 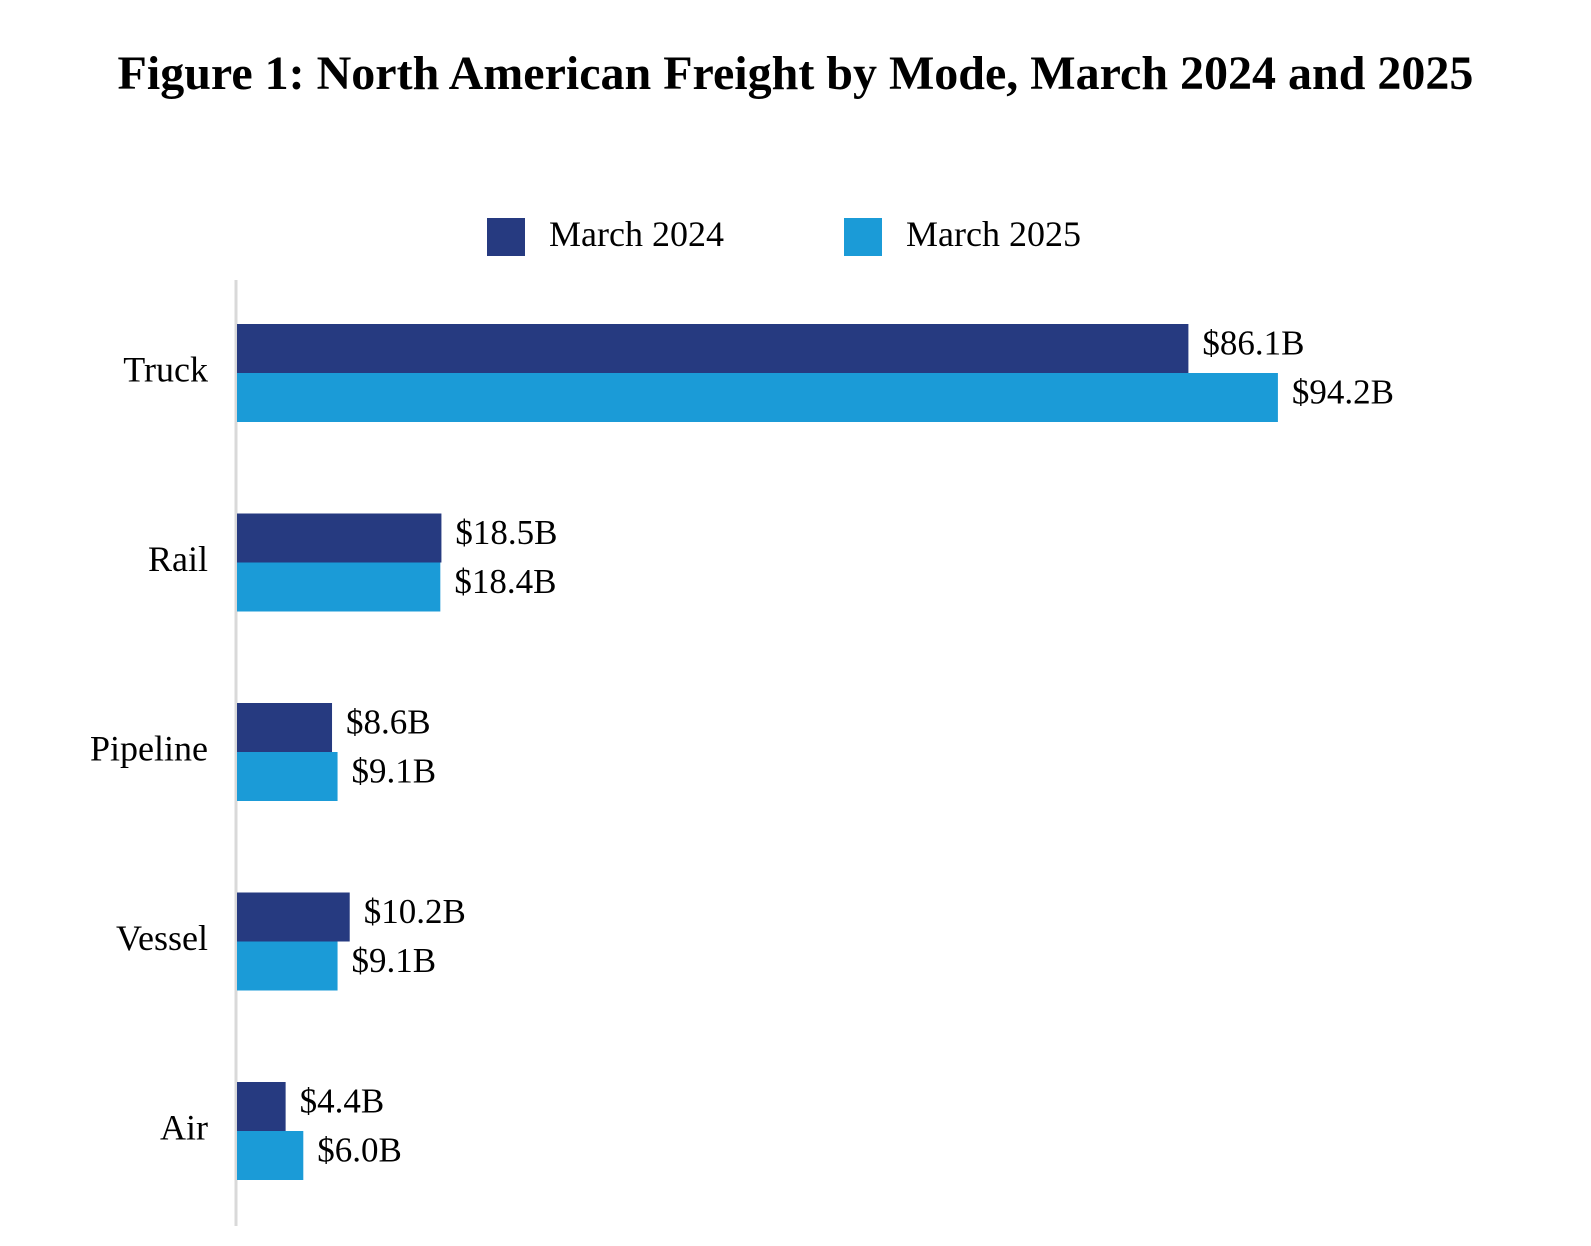 I want to click on category-labels: Truck Rail Pipeline Vessel Air, so click(x=149, y=748).